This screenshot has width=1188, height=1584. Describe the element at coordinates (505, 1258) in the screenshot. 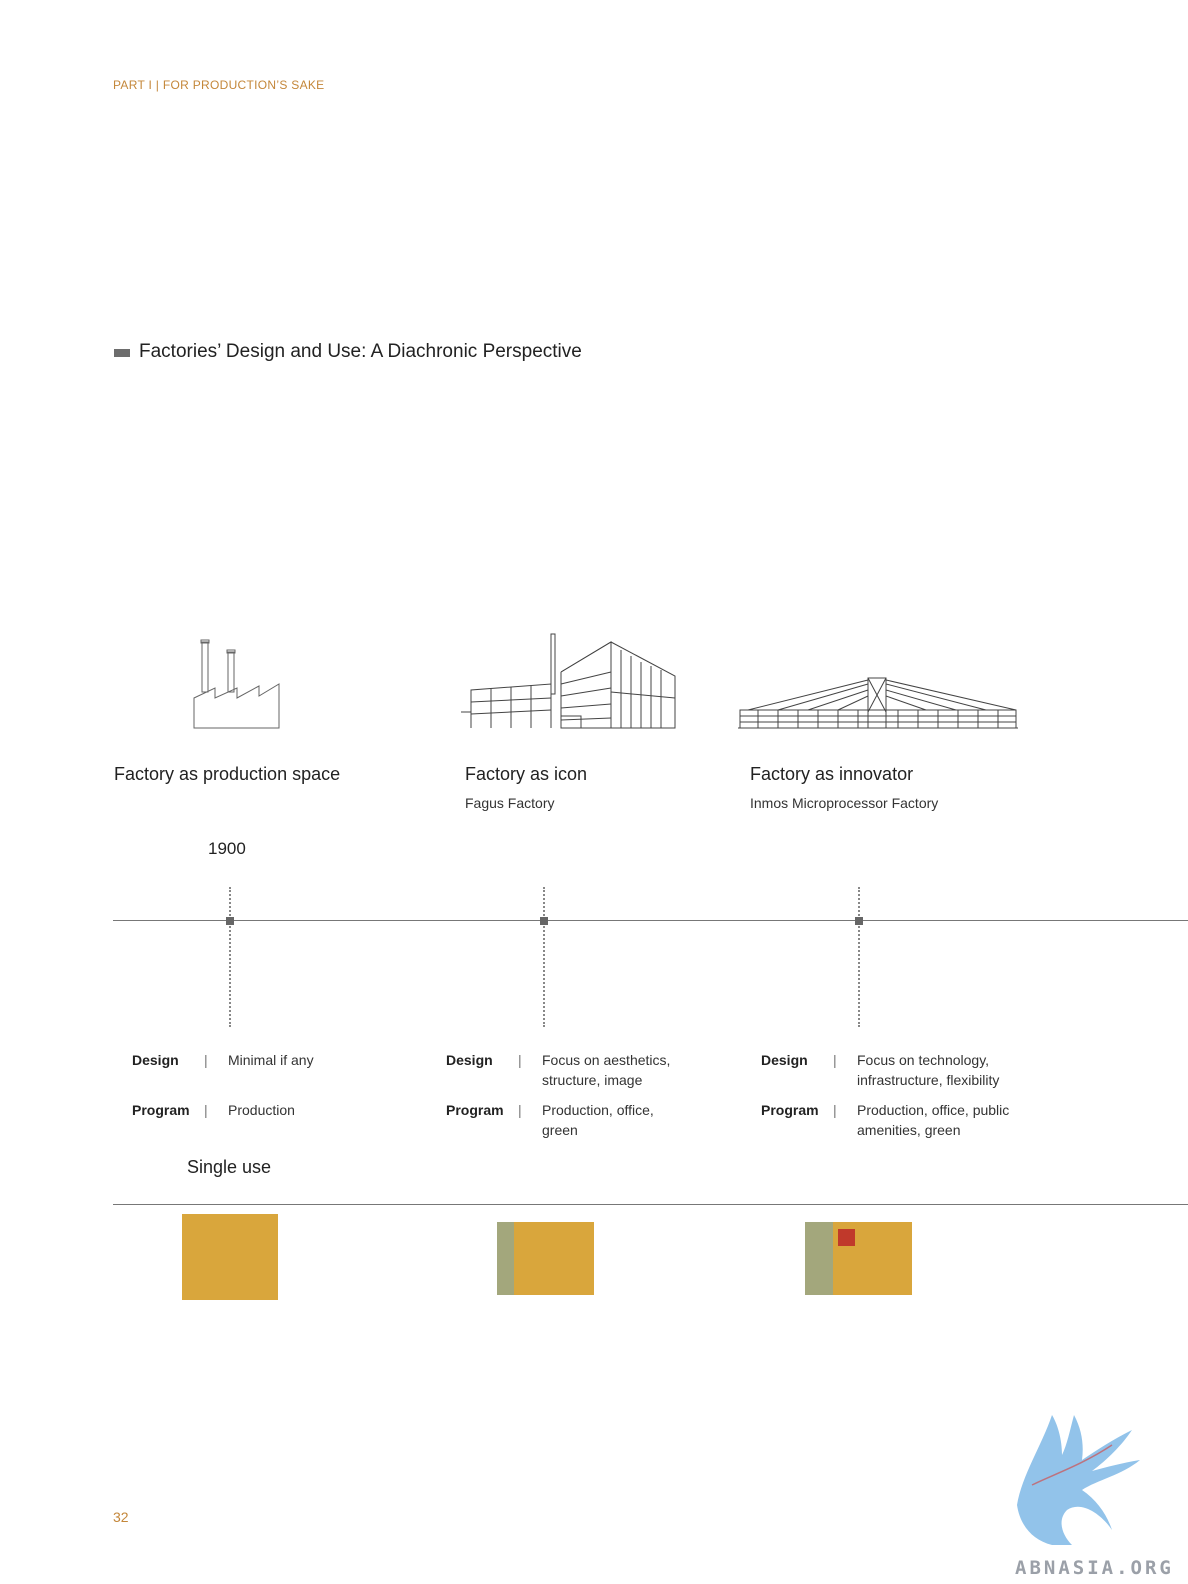

I see `program-diagram-2-green` at that location.